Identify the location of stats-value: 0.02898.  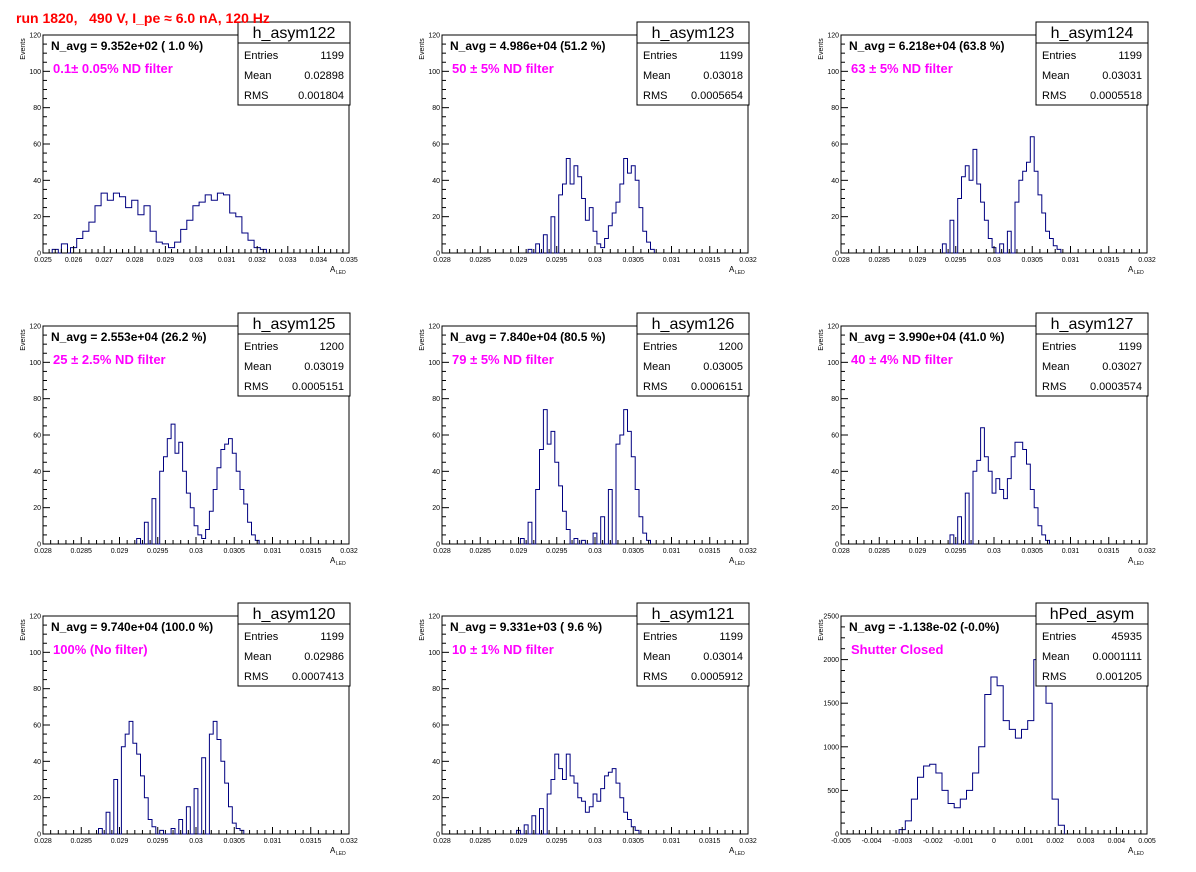
(324, 76).